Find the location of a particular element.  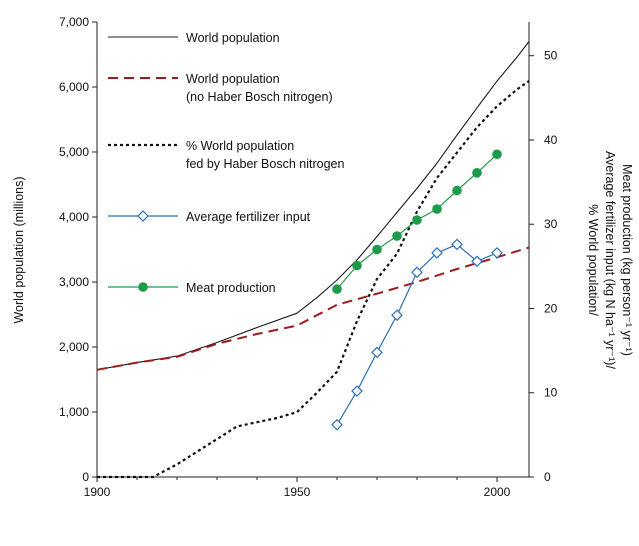

y-left-axis-title: World population (millions) is located at coordinates (19, 249).